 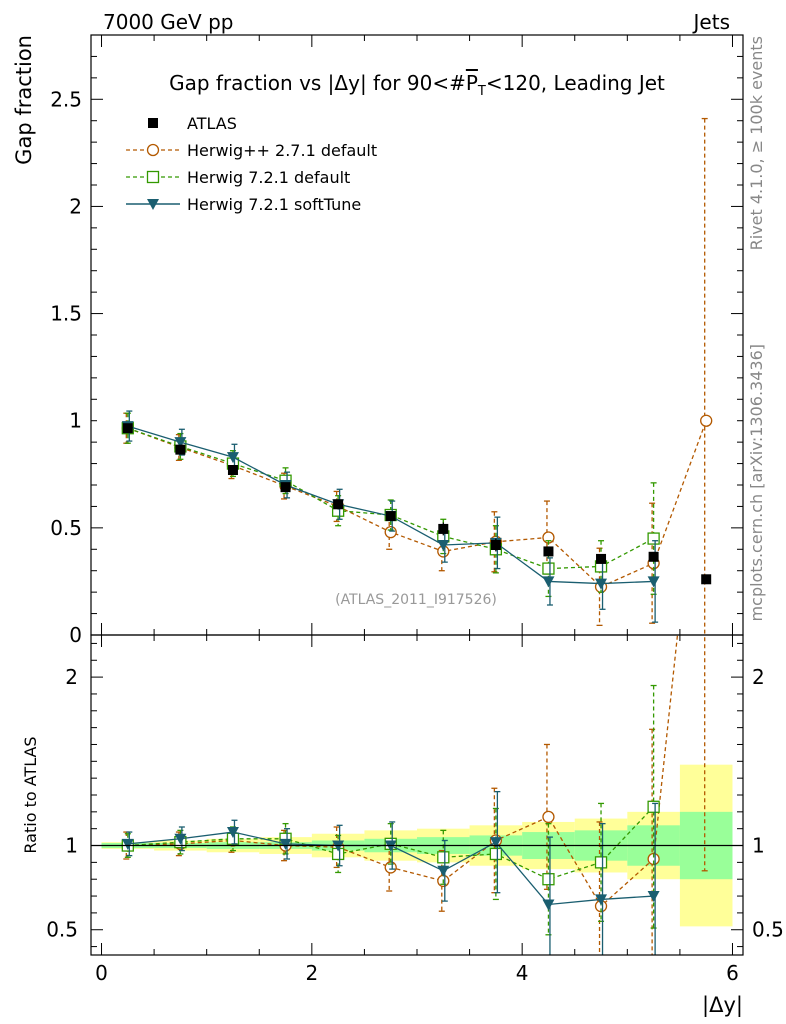 What do you see at coordinates (390, 498) in the screenshot?
I see `main-herwig7-default-line` at bounding box center [390, 498].